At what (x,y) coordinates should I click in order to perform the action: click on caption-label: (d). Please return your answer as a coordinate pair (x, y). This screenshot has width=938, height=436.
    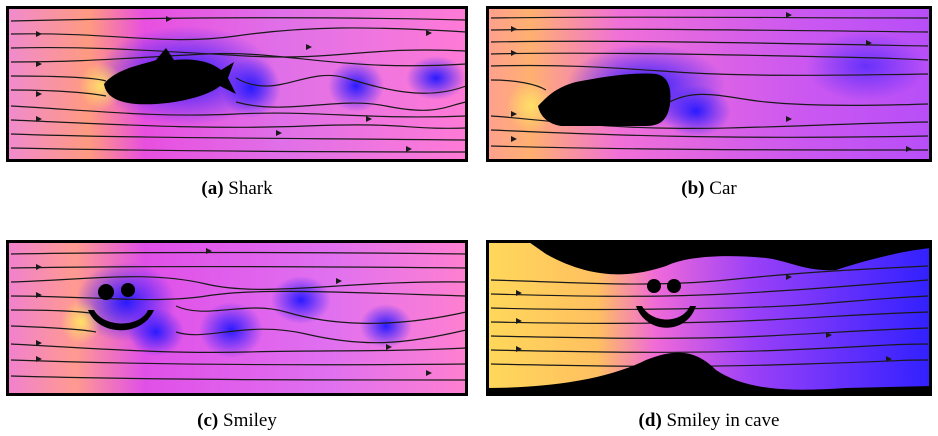
    Looking at the image, I should click on (650, 420).